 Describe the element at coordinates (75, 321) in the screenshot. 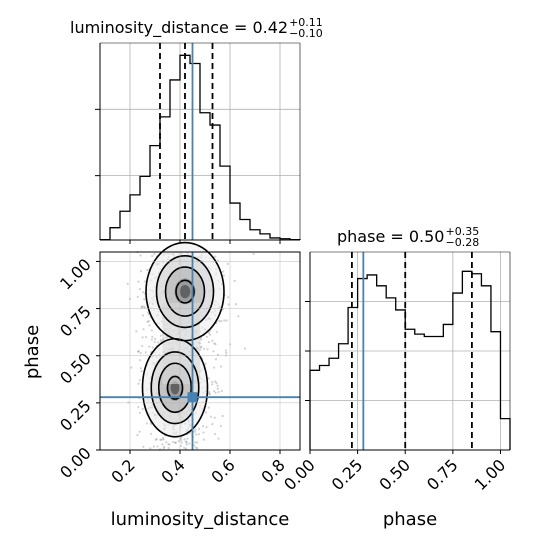

I see `y-tick-label: 0.75` at that location.